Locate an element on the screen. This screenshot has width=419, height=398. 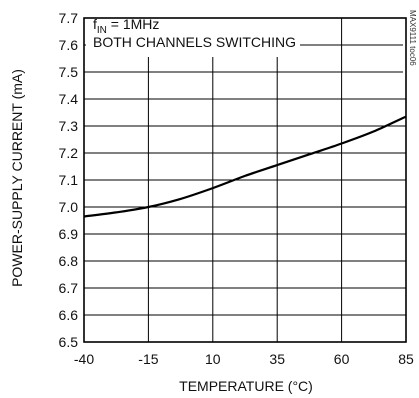
y-tick-label: 6.6 is located at coordinates (69, 315).